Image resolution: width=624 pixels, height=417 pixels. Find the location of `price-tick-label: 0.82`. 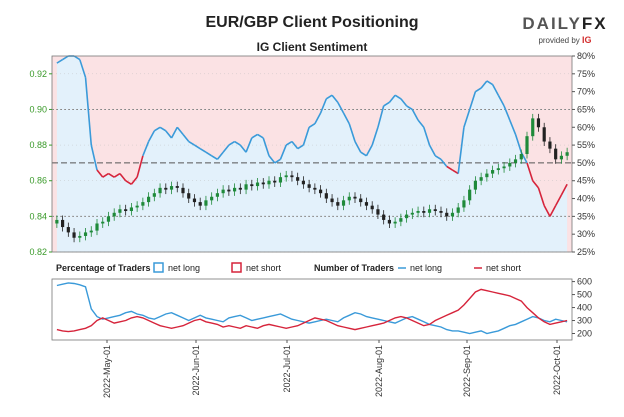

price-tick-label: 0.82 is located at coordinates (38, 252).